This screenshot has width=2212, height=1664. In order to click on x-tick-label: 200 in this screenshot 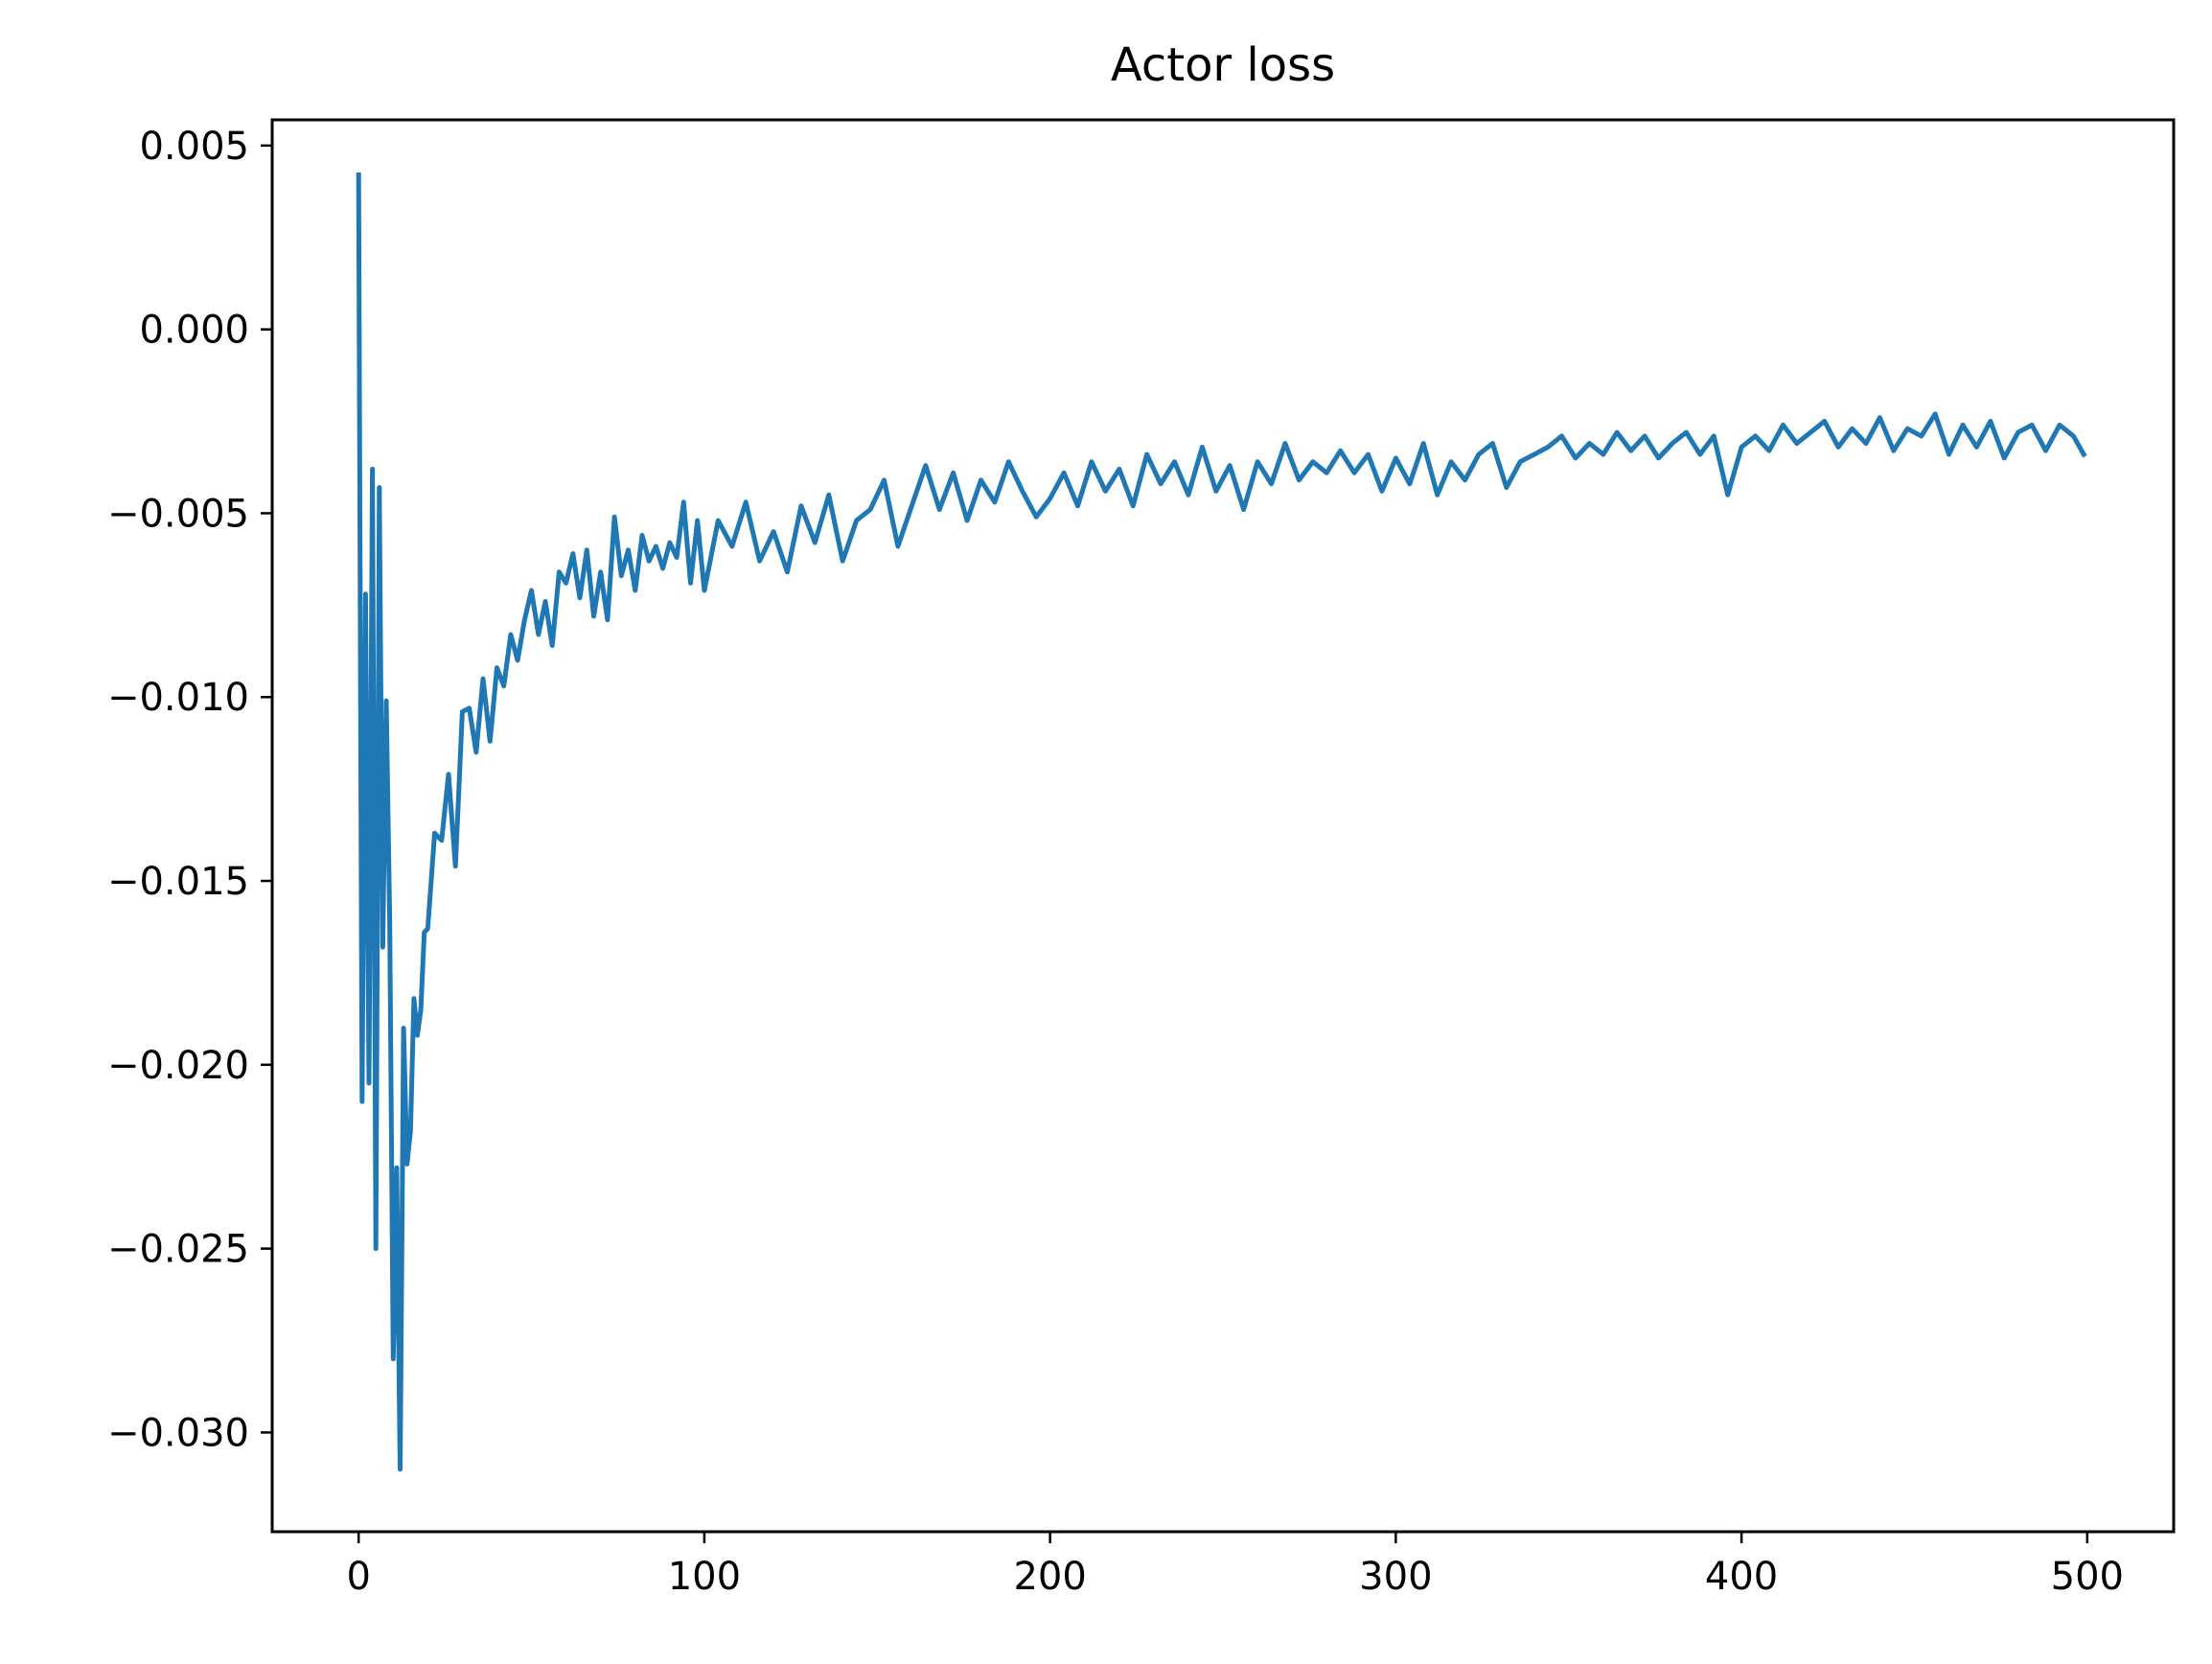, I will do `click(1050, 1577)`.